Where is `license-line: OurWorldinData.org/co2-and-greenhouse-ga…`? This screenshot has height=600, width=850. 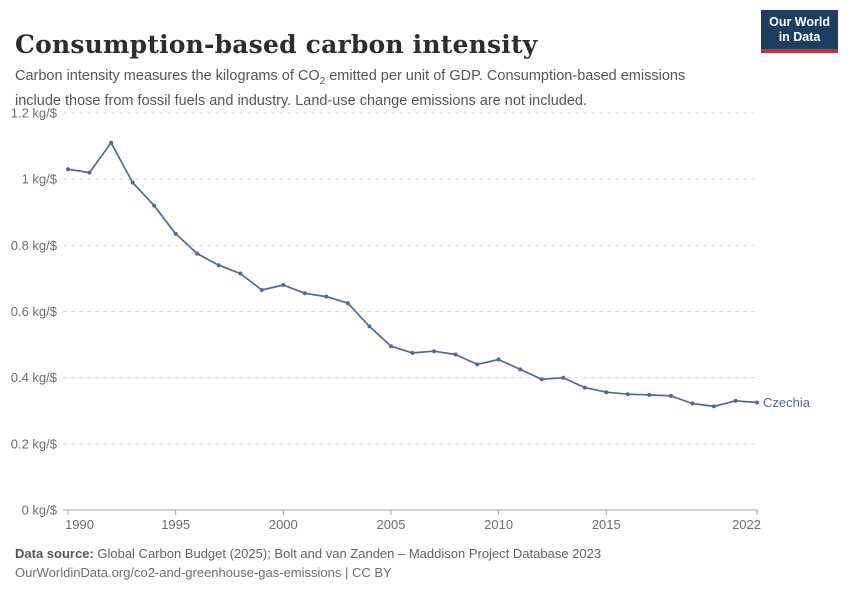
license-line: OurWorldinData.org/co2-and-greenhouse-ga… is located at coordinates (308, 572).